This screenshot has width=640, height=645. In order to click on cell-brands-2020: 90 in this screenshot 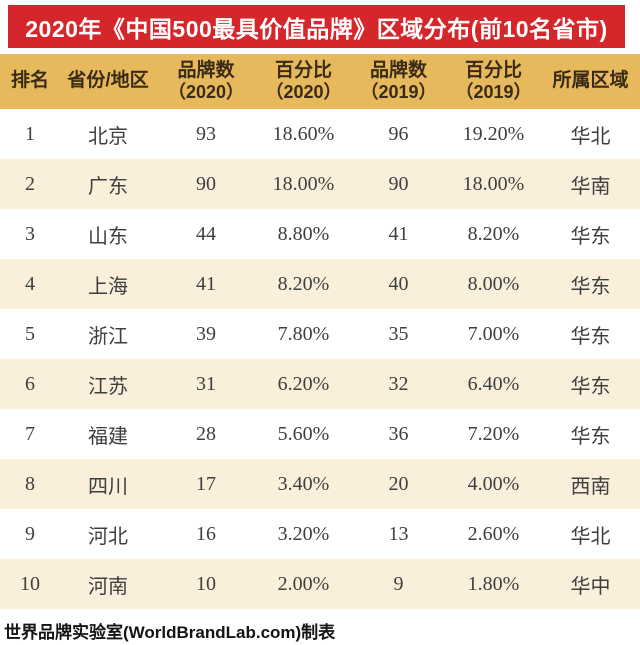, I will do `click(206, 184)`.